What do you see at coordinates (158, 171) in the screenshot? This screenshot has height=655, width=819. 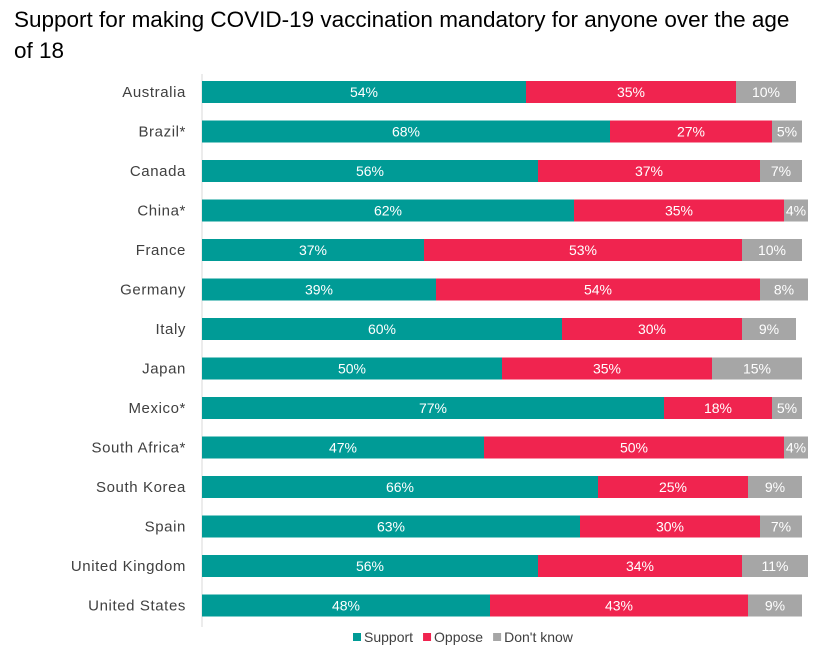 I see `category-label: Canada` at bounding box center [158, 171].